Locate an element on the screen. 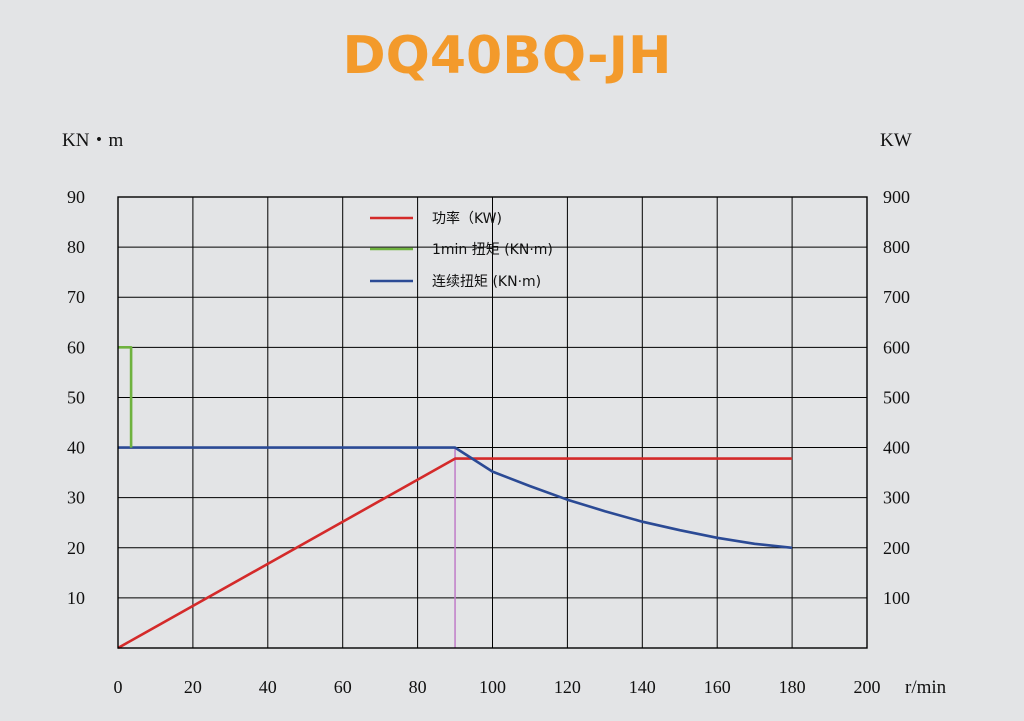  x-tick-label: 120 is located at coordinates (567, 687).